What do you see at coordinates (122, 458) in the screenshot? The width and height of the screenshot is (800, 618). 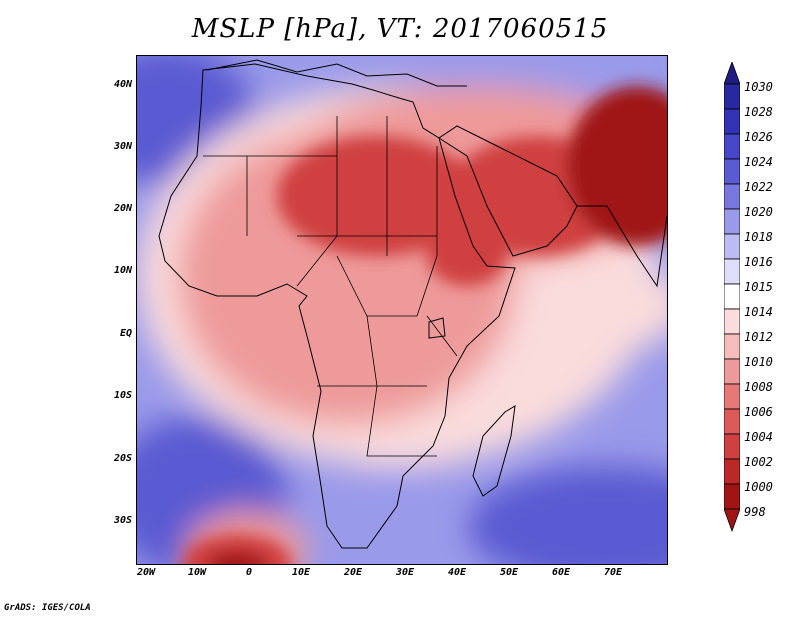 I see `lat-label-20s: 20S` at bounding box center [122, 458].